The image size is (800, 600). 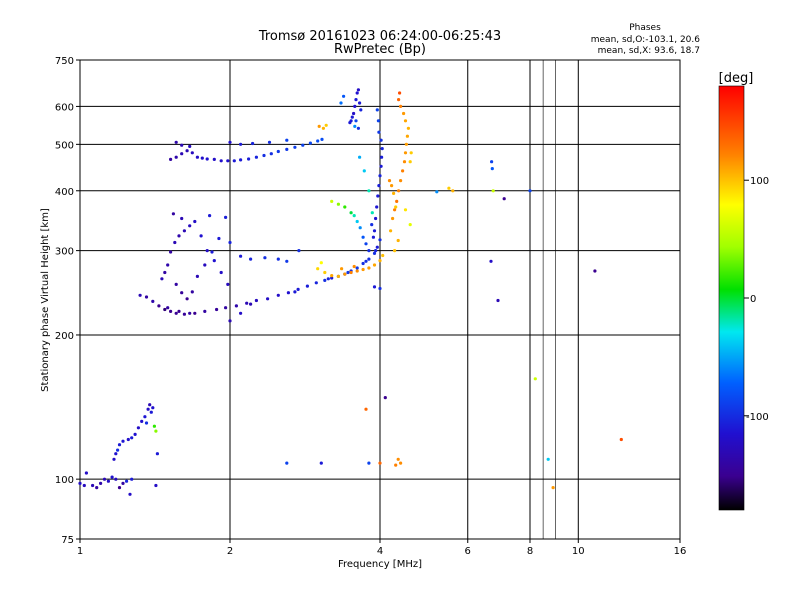 I want to click on x-axis-ticks: 1 2 4 6 8 10 16, so click(x=381, y=548).